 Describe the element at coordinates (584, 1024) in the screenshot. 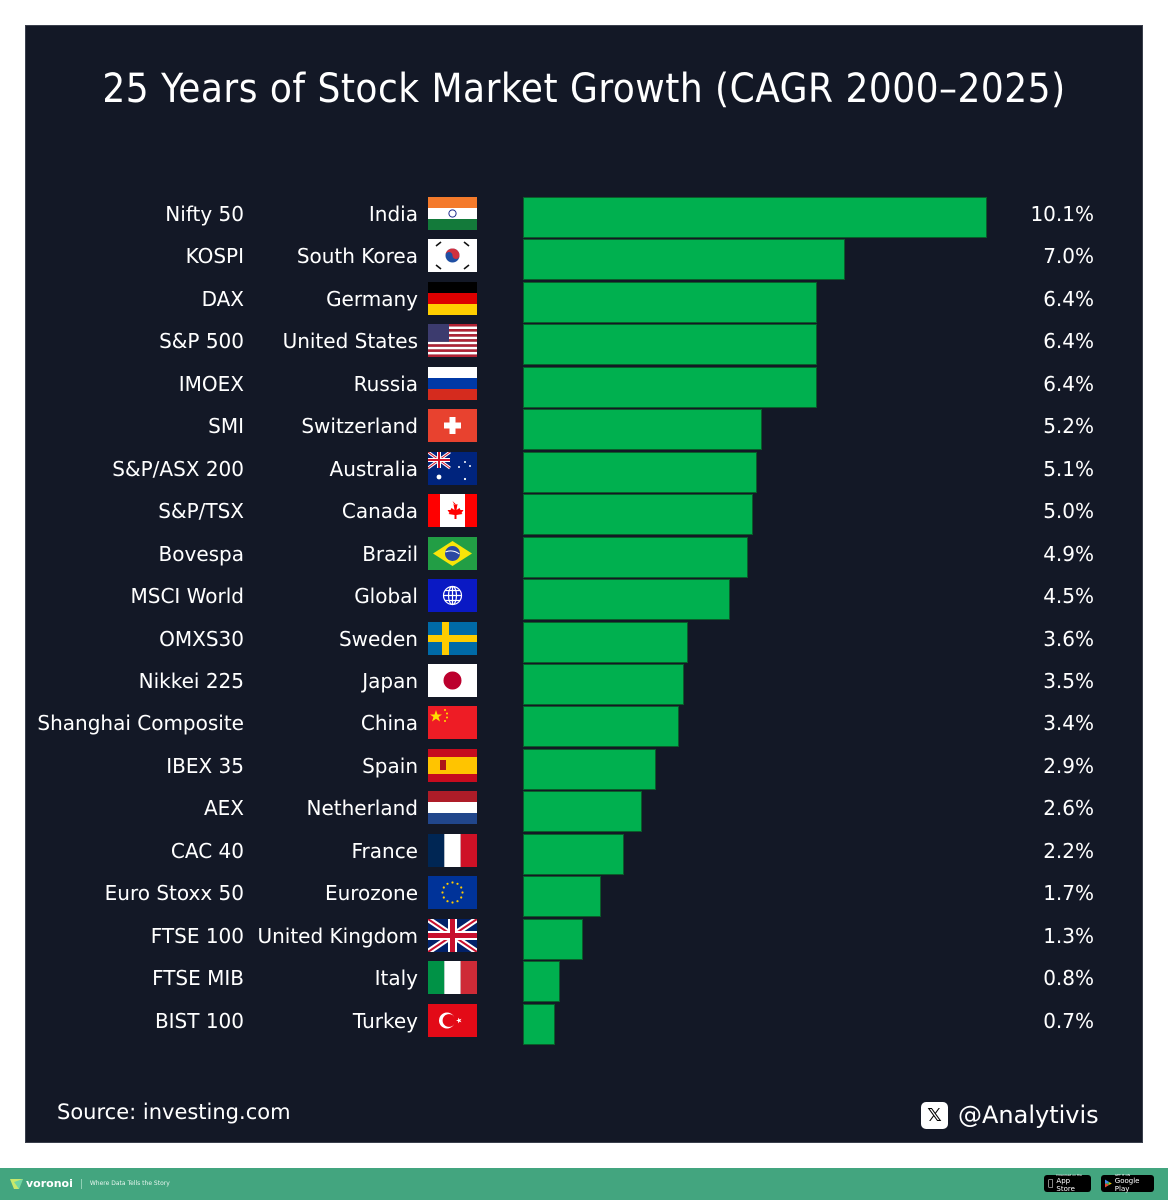

I see `chart-row: BIST 100 Turkey 0.7%` at that location.